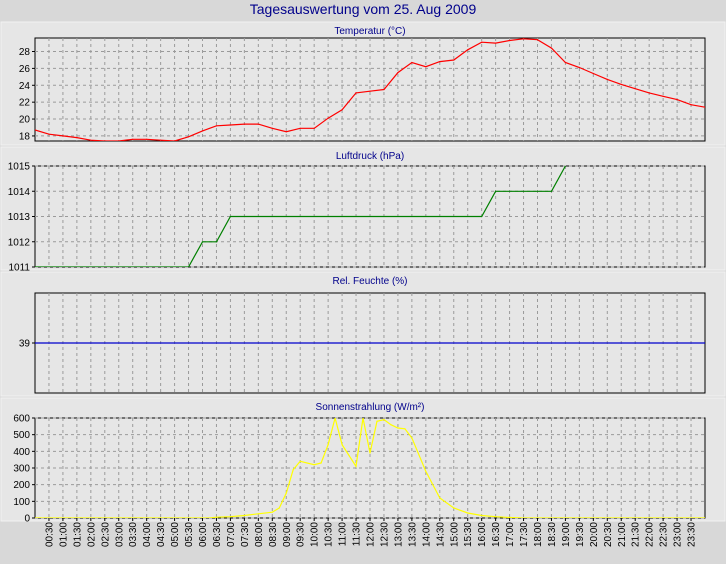 The width and height of the screenshot is (726, 564). I want to click on panel-title: Temperatur (°C), so click(369, 31).